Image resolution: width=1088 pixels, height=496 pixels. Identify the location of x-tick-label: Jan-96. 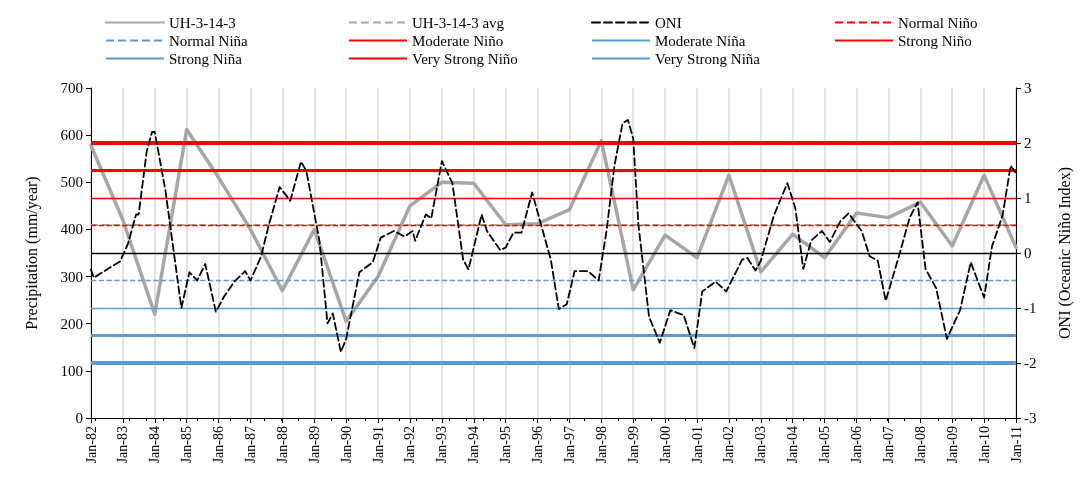
(538, 445).